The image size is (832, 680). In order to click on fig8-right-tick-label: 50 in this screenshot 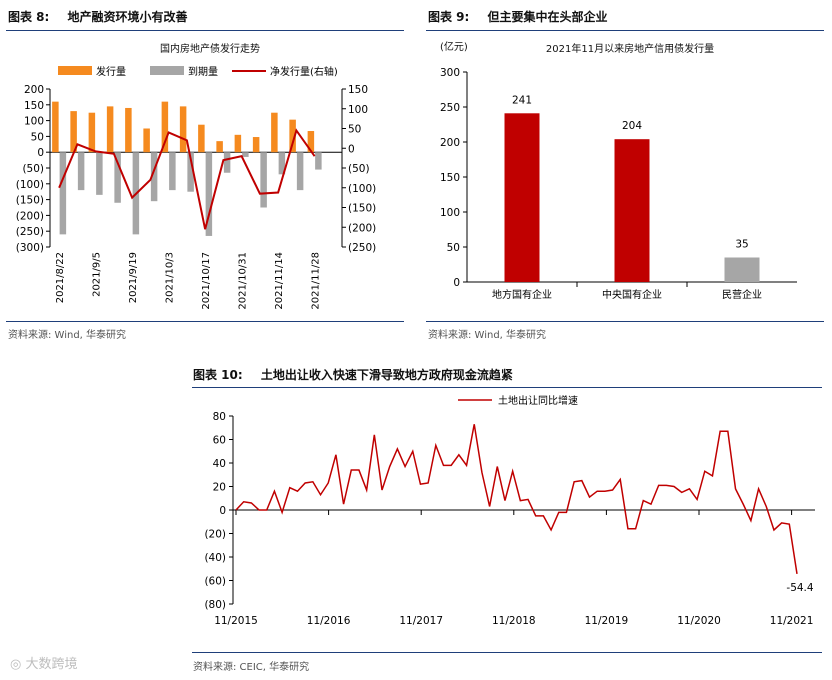, I will do `click(354, 130)`.